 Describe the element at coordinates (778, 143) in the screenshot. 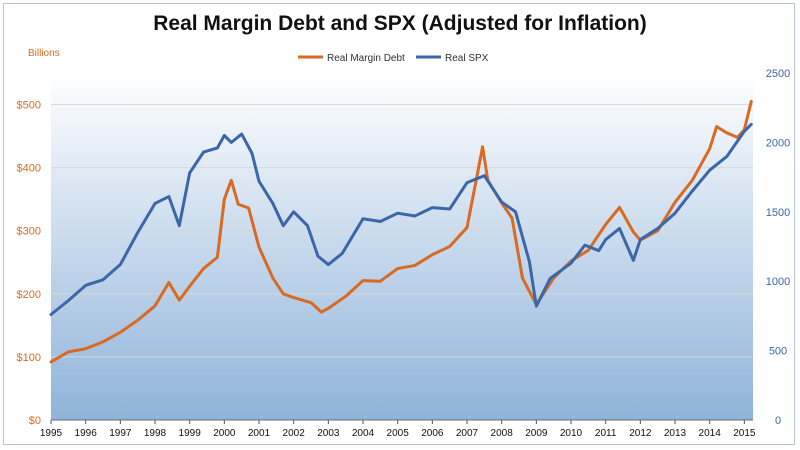

I see `right-axis-tick-label: 2000` at that location.